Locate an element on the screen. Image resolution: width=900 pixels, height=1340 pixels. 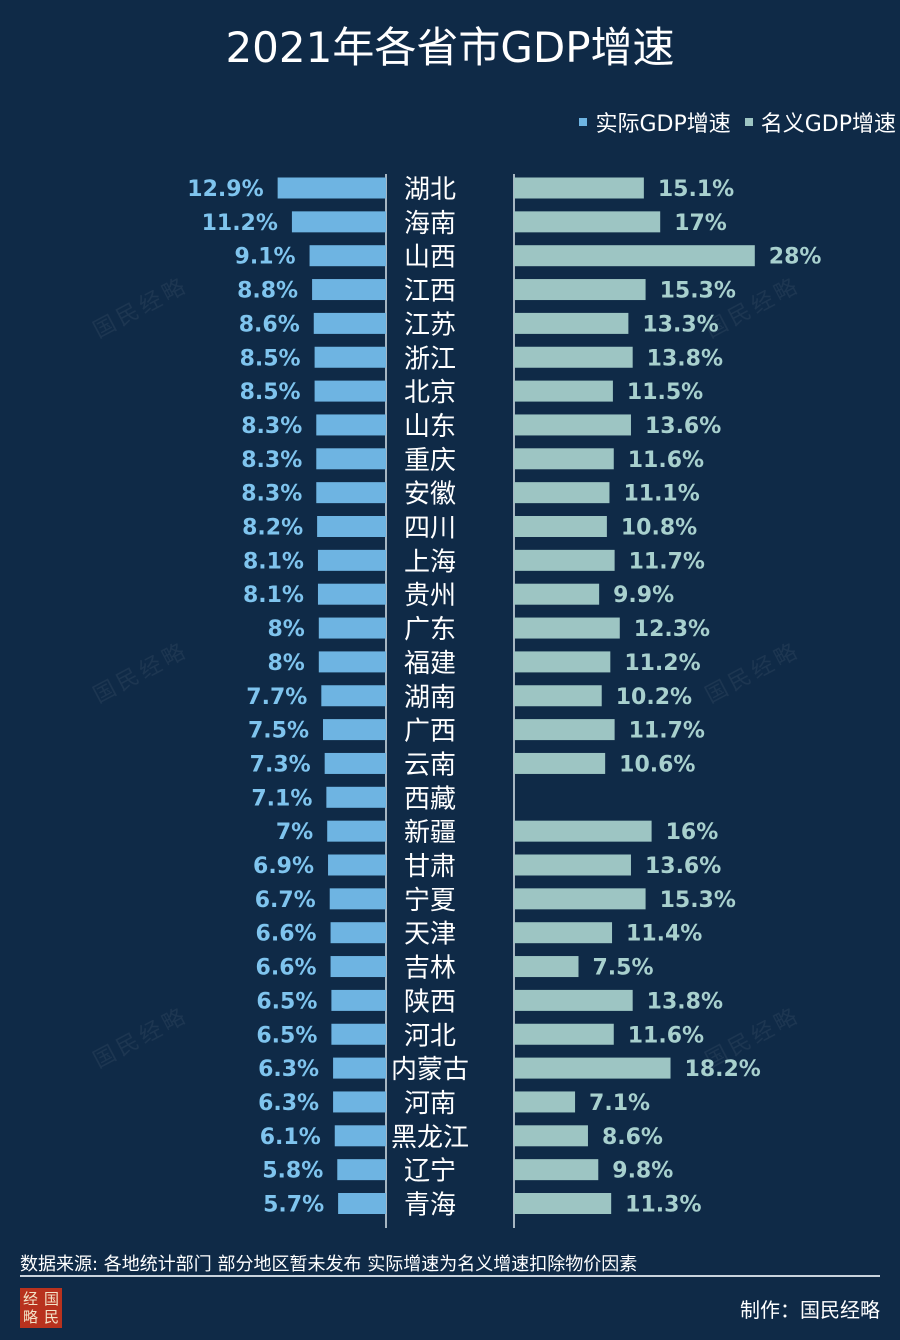
logo-char: 经 is located at coordinates (30, 1299).